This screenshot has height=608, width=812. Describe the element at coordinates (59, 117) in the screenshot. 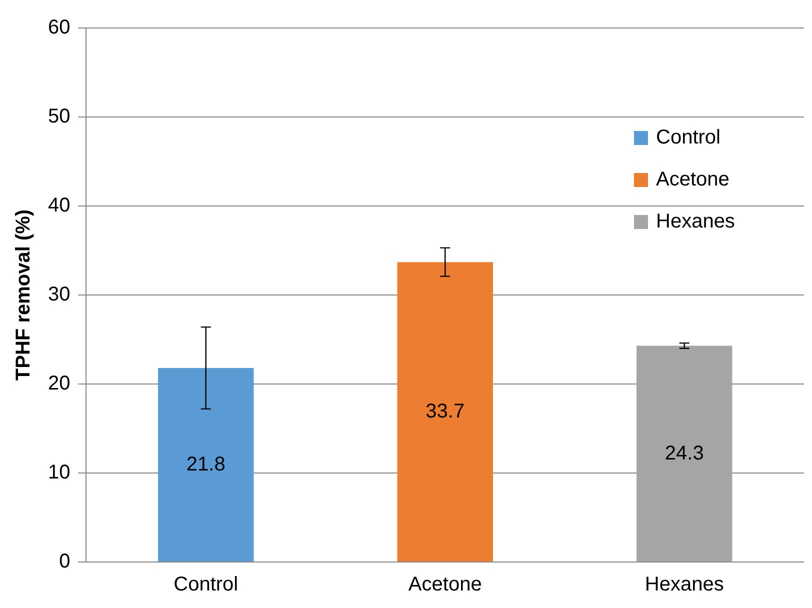

I see `y-tick-label: 50` at that location.